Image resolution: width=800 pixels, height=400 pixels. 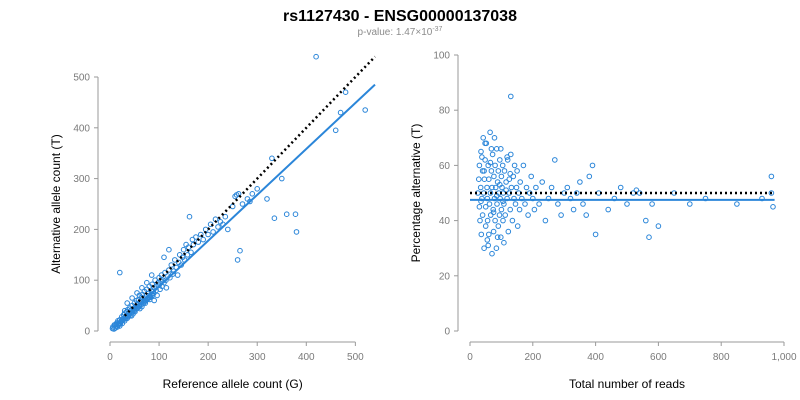 I want to click on right-y-tick-label: 60, so click(x=445, y=166).